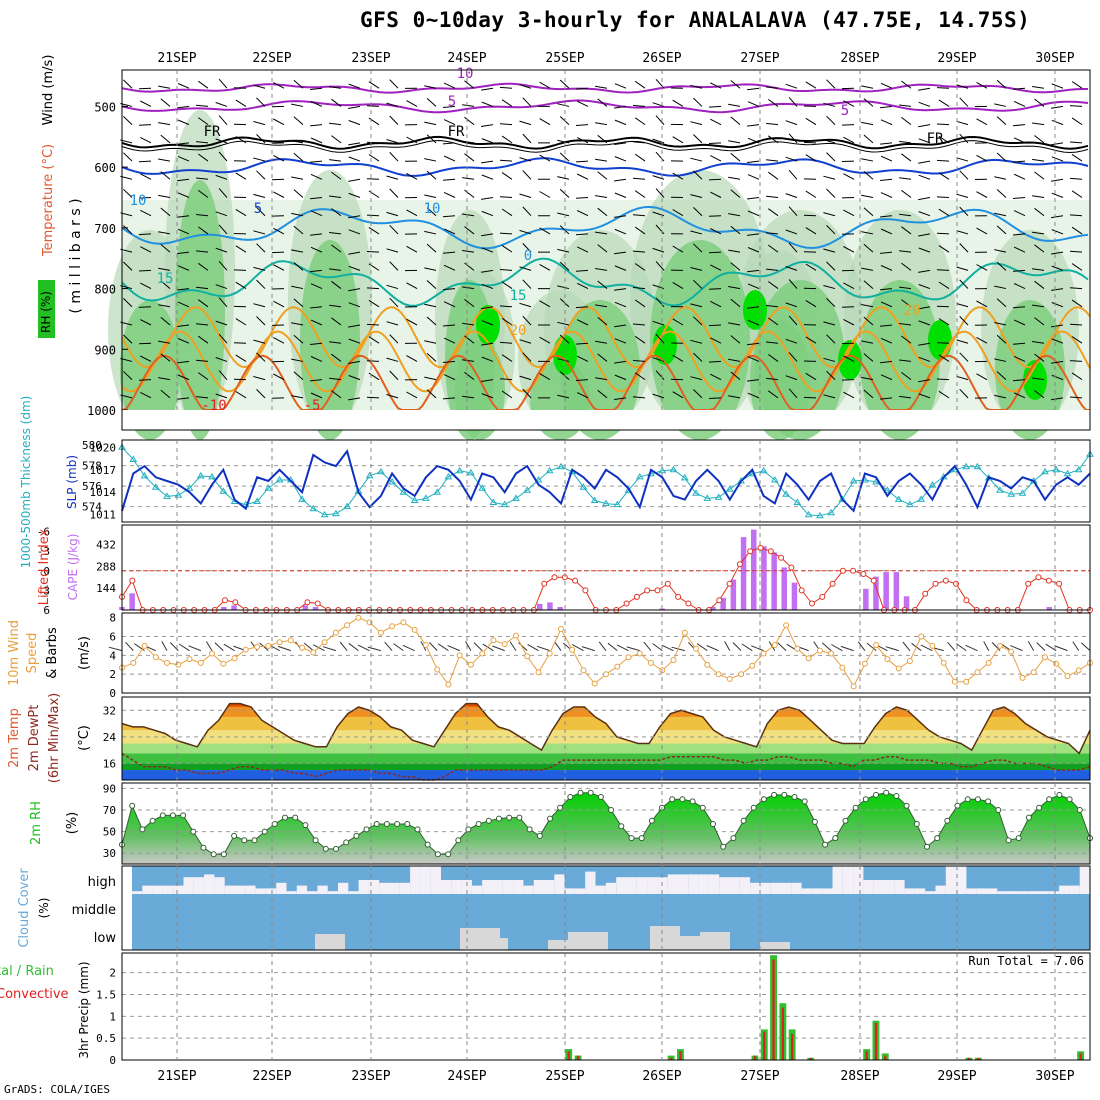 The image size is (1100, 1100). What do you see at coordinates (466, 1076) in the screenshot?
I see `date-tick-bottom: 24SEP` at bounding box center [466, 1076].